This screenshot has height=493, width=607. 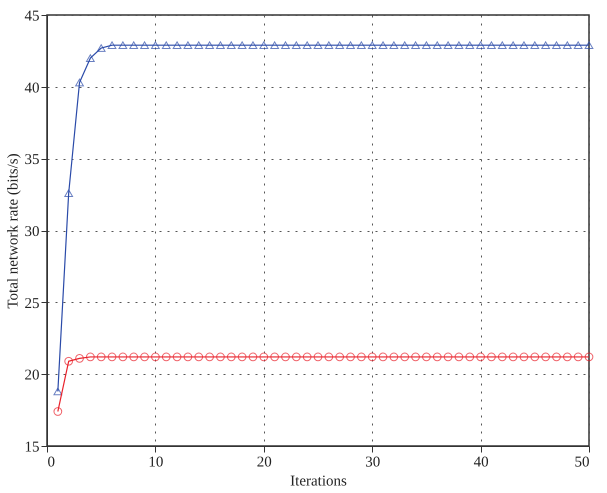 I want to click on x-tick-label: 20, so click(x=264, y=462).